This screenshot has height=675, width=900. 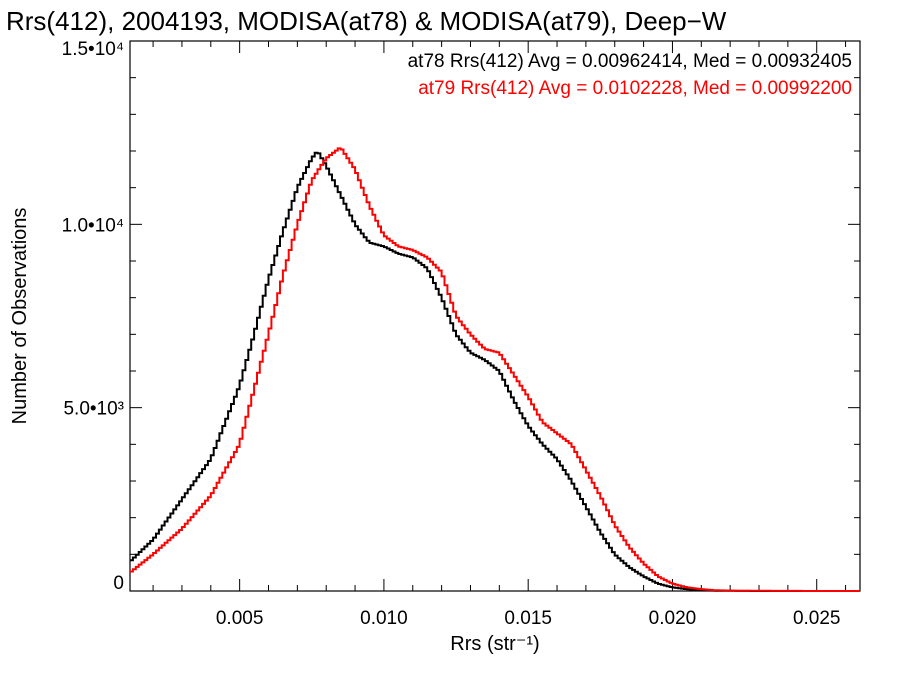 I want to click on x-axis-label: Rrs (str⁻¹), so click(x=494, y=644).